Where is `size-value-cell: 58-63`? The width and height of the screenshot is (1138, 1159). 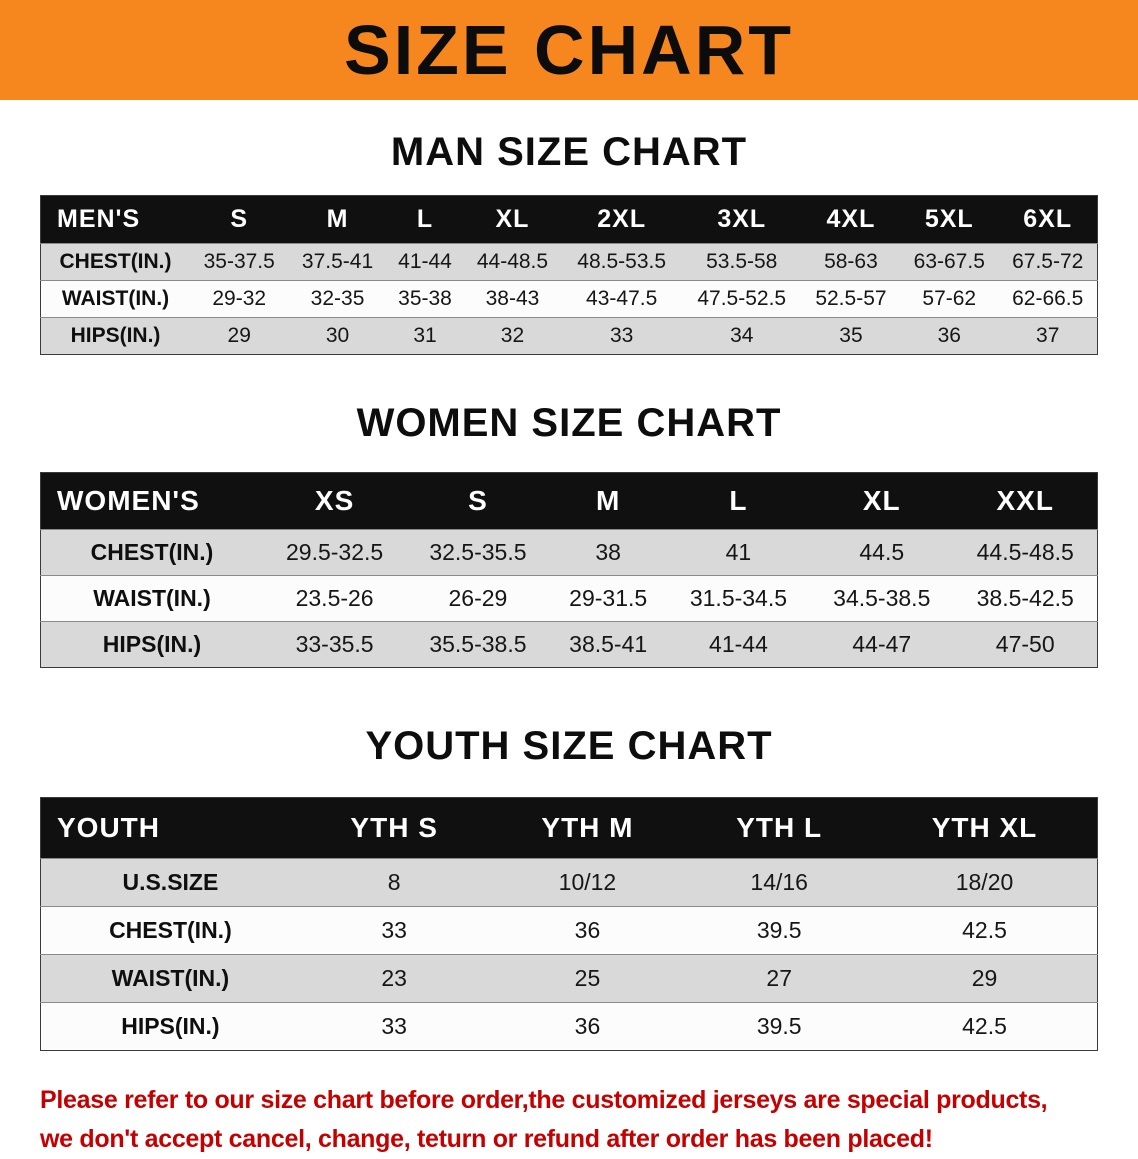 size-value-cell: 58-63 is located at coordinates (851, 261).